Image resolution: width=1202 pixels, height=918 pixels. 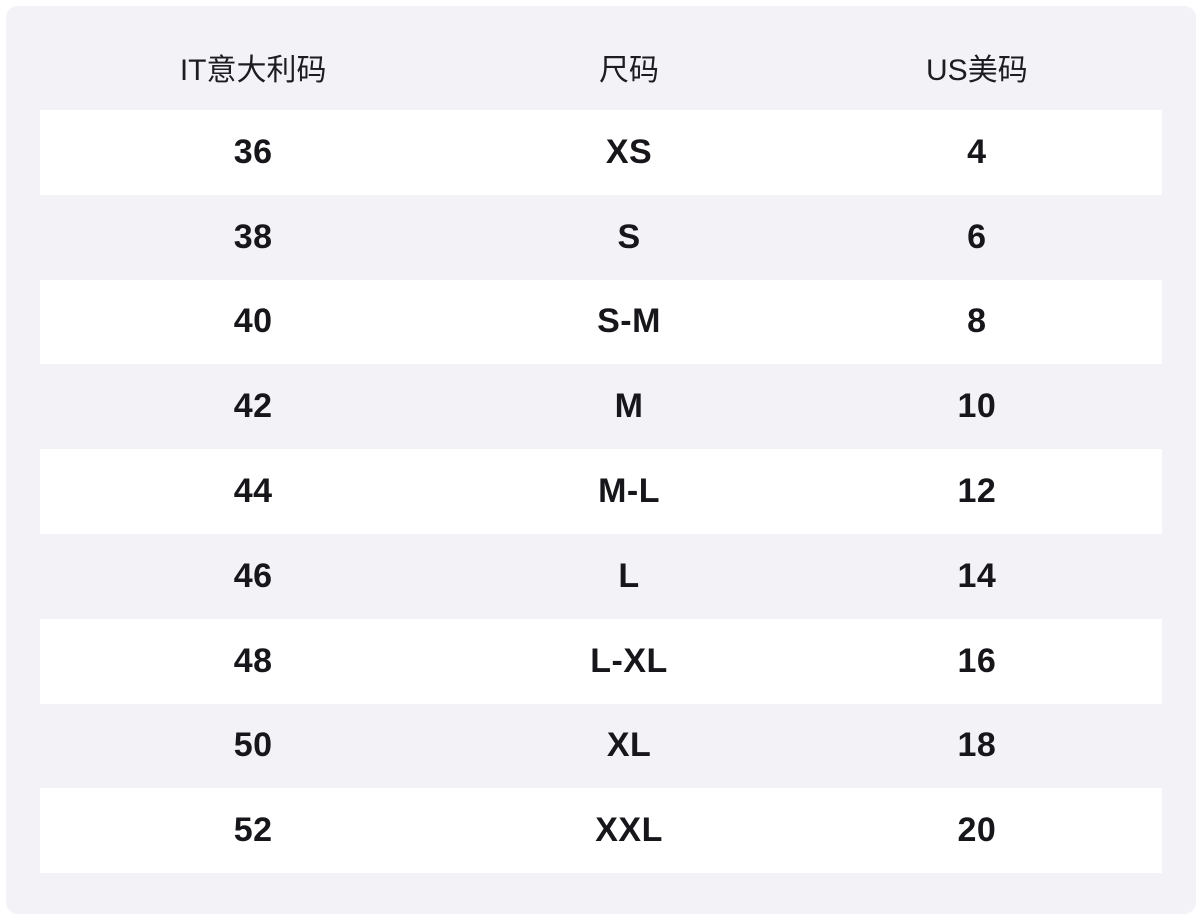 I want to click on table-cell-it: 42, so click(x=253, y=406).